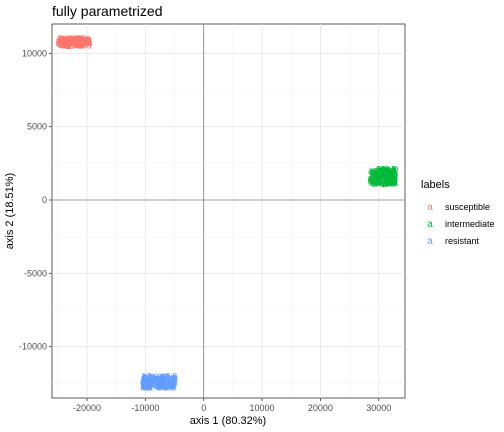  What do you see at coordinates (35, 273) in the screenshot?
I see `y-tick-label: -5000` at bounding box center [35, 273].